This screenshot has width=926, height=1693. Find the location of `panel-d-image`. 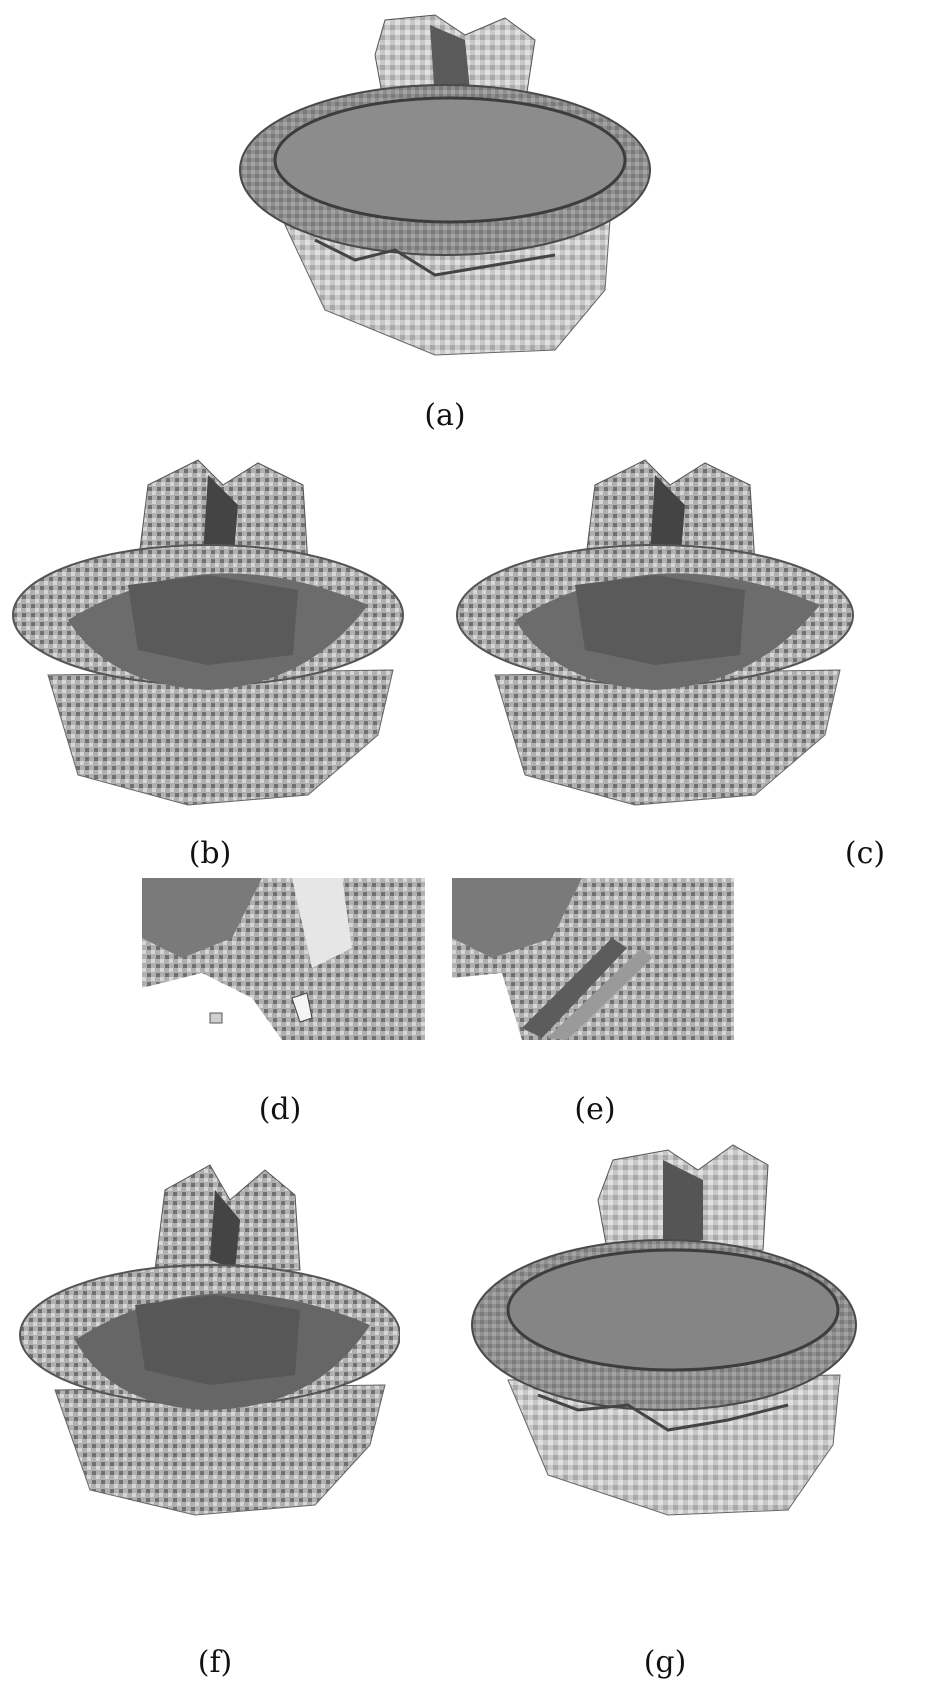

panel-d-image is located at coordinates (283, 959).